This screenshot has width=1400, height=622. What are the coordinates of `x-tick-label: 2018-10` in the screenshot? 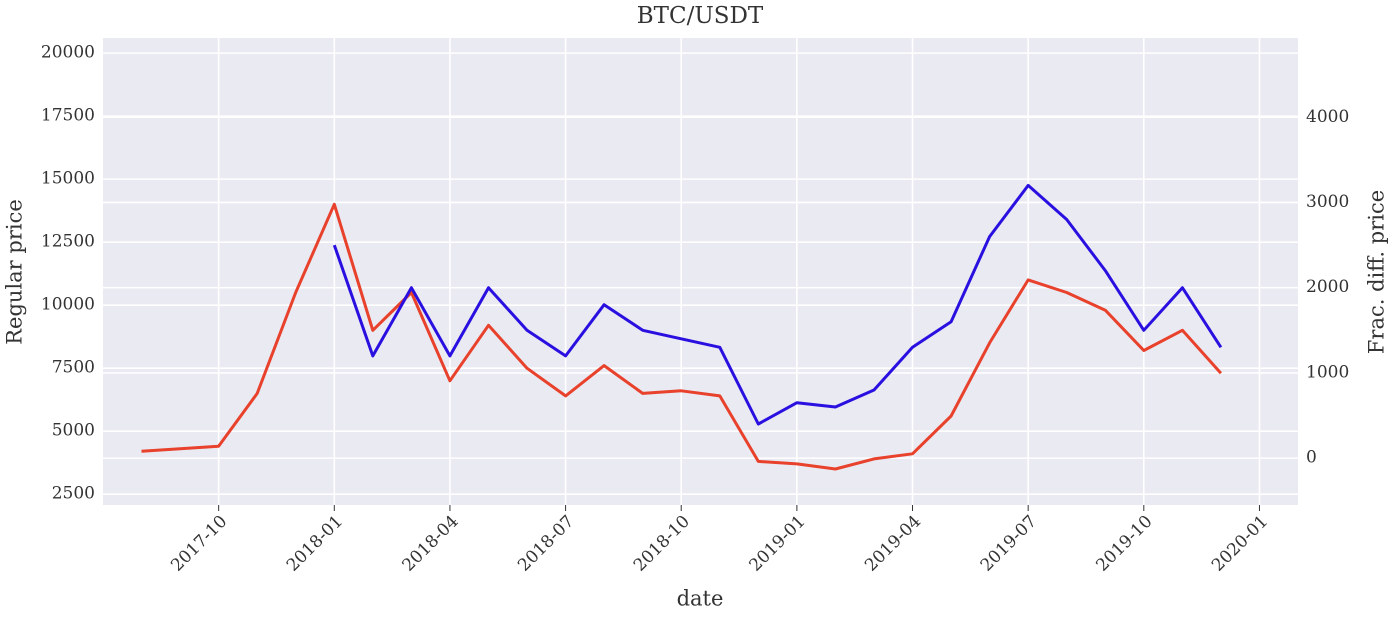 It's located at (662, 544).